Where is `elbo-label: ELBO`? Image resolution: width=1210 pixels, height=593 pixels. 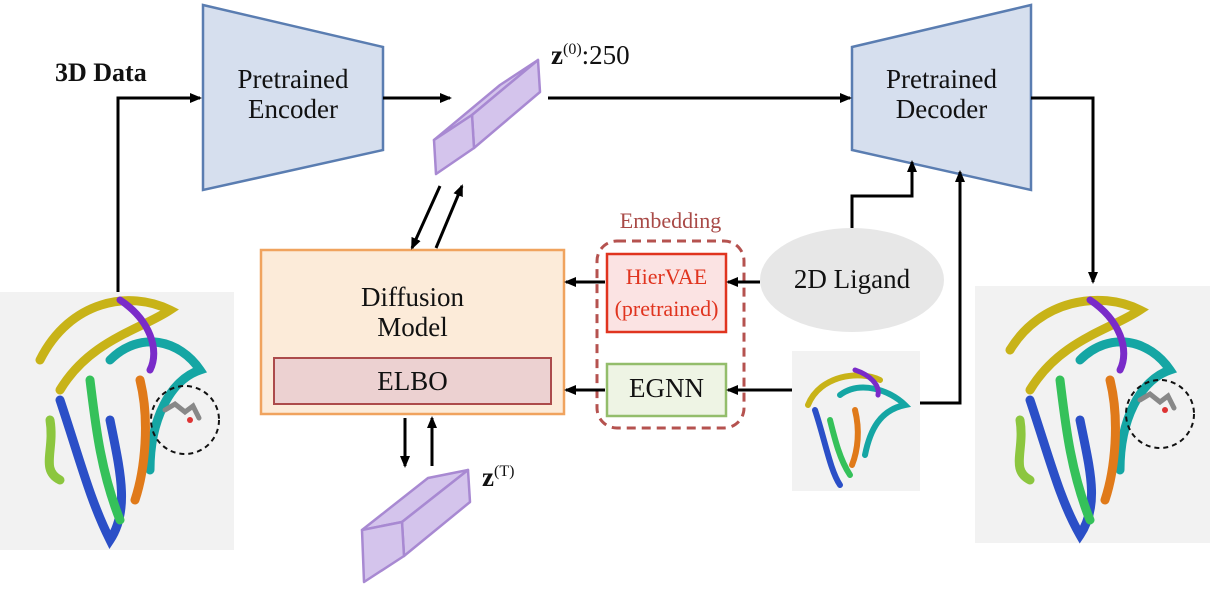 elbo-label: ELBO is located at coordinates (412, 381).